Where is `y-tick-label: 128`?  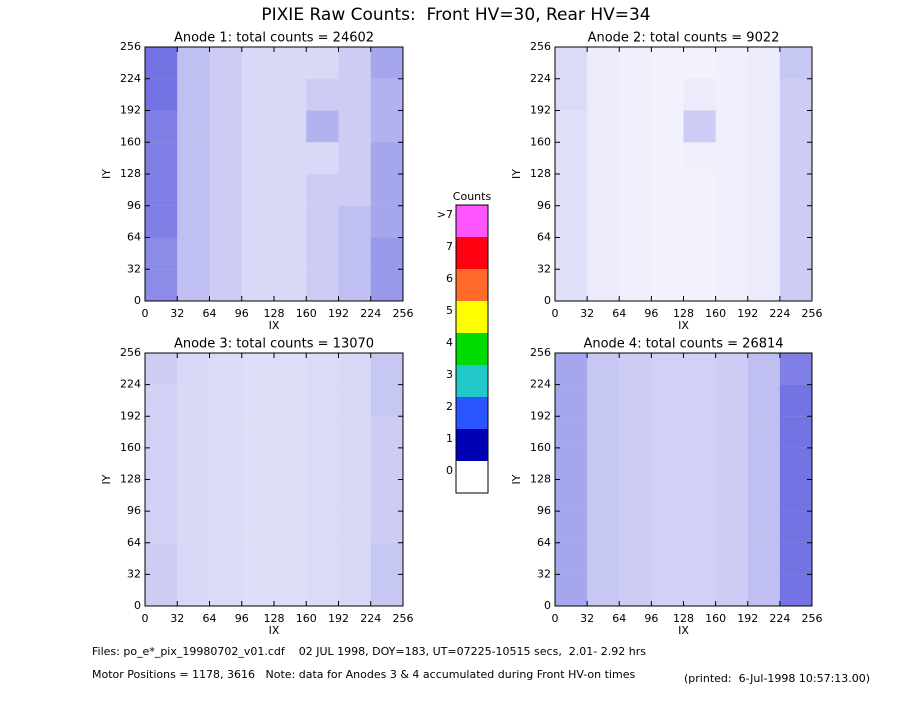
y-tick-label: 128 is located at coordinates (130, 479).